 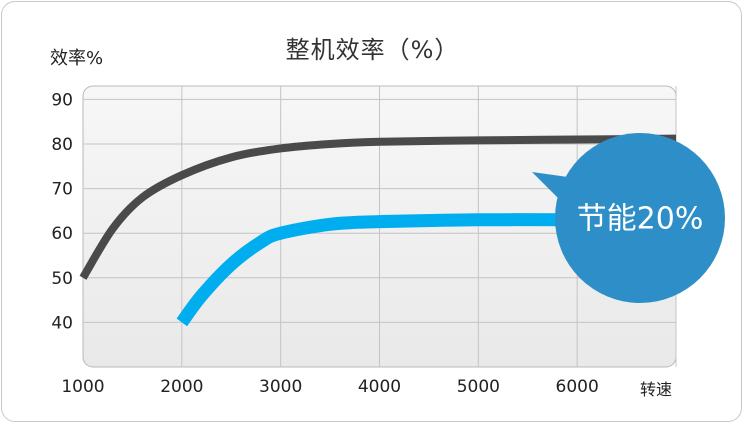 I want to click on x-tick-label: 1000, so click(x=82, y=387).